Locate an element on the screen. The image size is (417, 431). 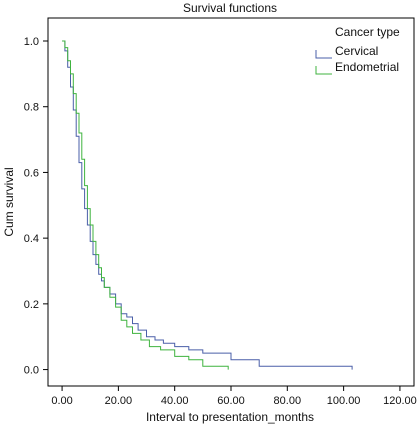
y-tick-label: 0.6 is located at coordinates (31, 173).